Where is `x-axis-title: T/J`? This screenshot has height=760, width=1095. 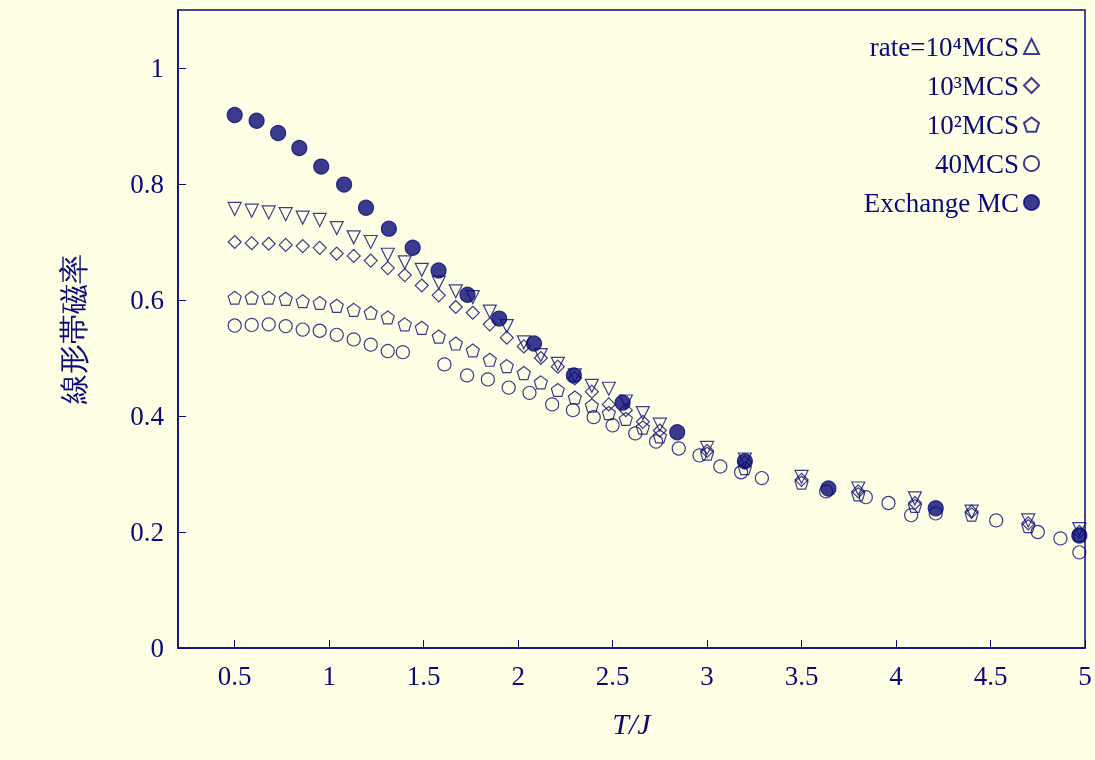
x-axis-title: T/J is located at coordinates (632, 723).